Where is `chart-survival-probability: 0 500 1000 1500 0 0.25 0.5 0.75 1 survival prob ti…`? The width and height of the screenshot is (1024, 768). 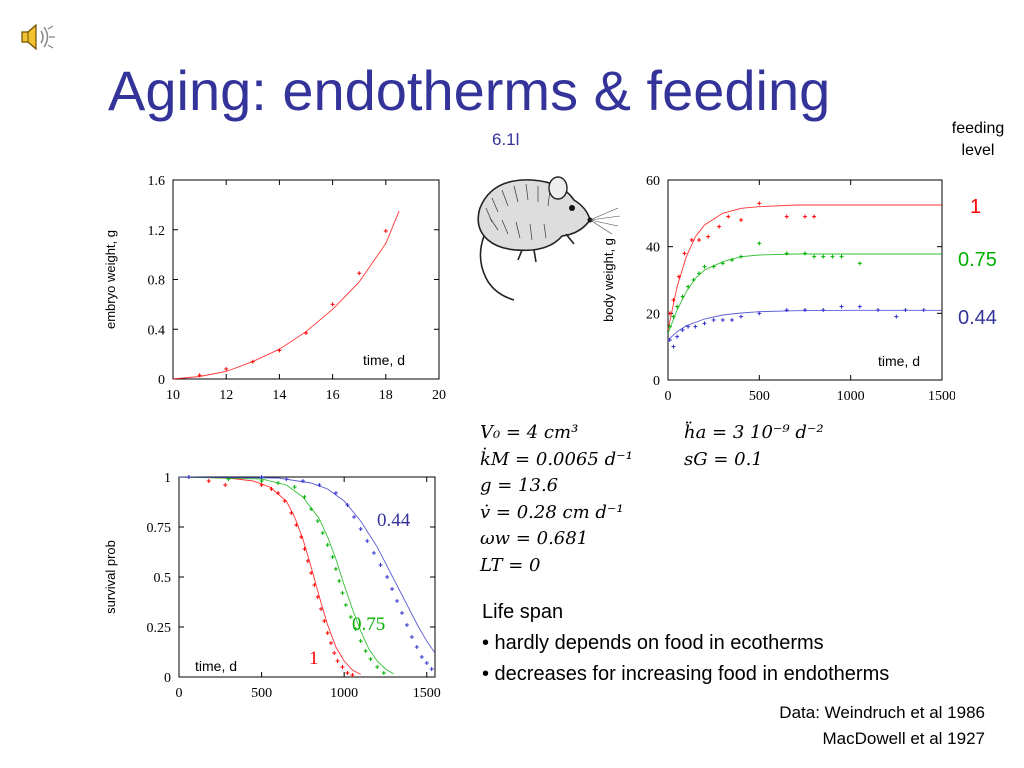
chart-survival-probability: 0 500 1000 1500 0 0.25 0.5 0.75 1 survival prob ti… is located at coordinates (272, 586).